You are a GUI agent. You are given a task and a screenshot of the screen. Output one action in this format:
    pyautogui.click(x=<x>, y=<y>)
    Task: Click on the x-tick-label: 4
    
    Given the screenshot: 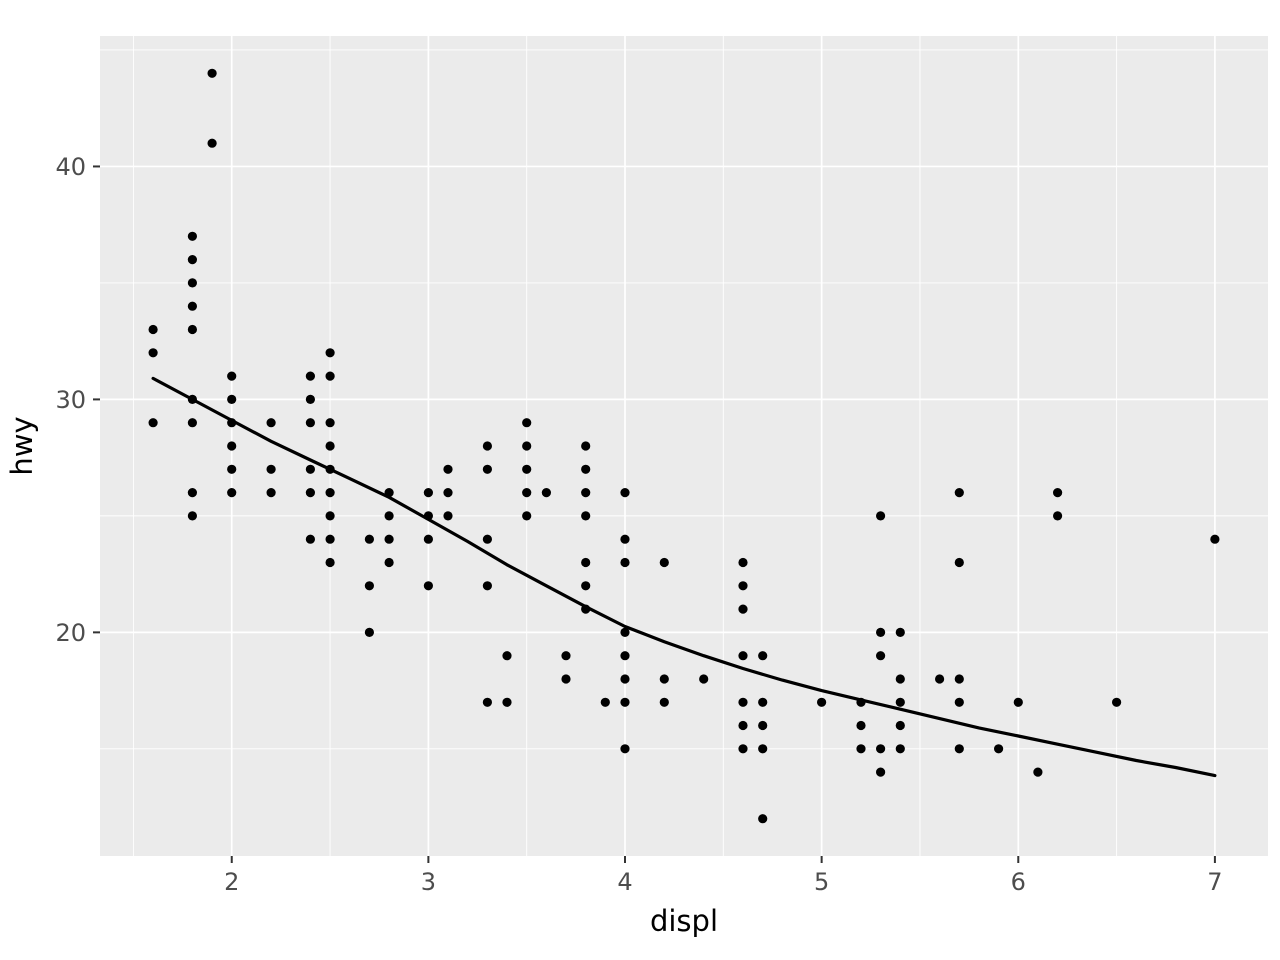 What is the action you would take?
    pyautogui.click(x=624, y=882)
    